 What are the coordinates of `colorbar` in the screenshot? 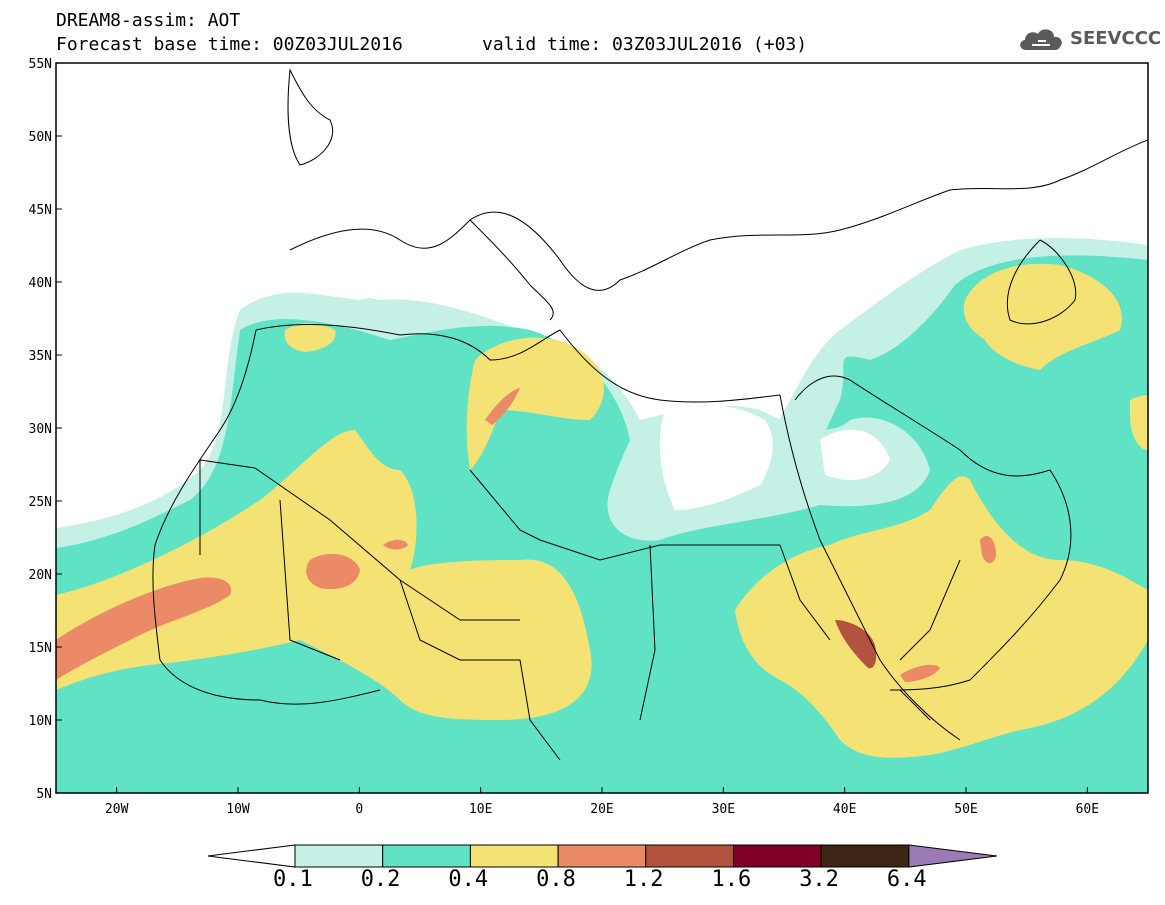 It's located at (602, 856).